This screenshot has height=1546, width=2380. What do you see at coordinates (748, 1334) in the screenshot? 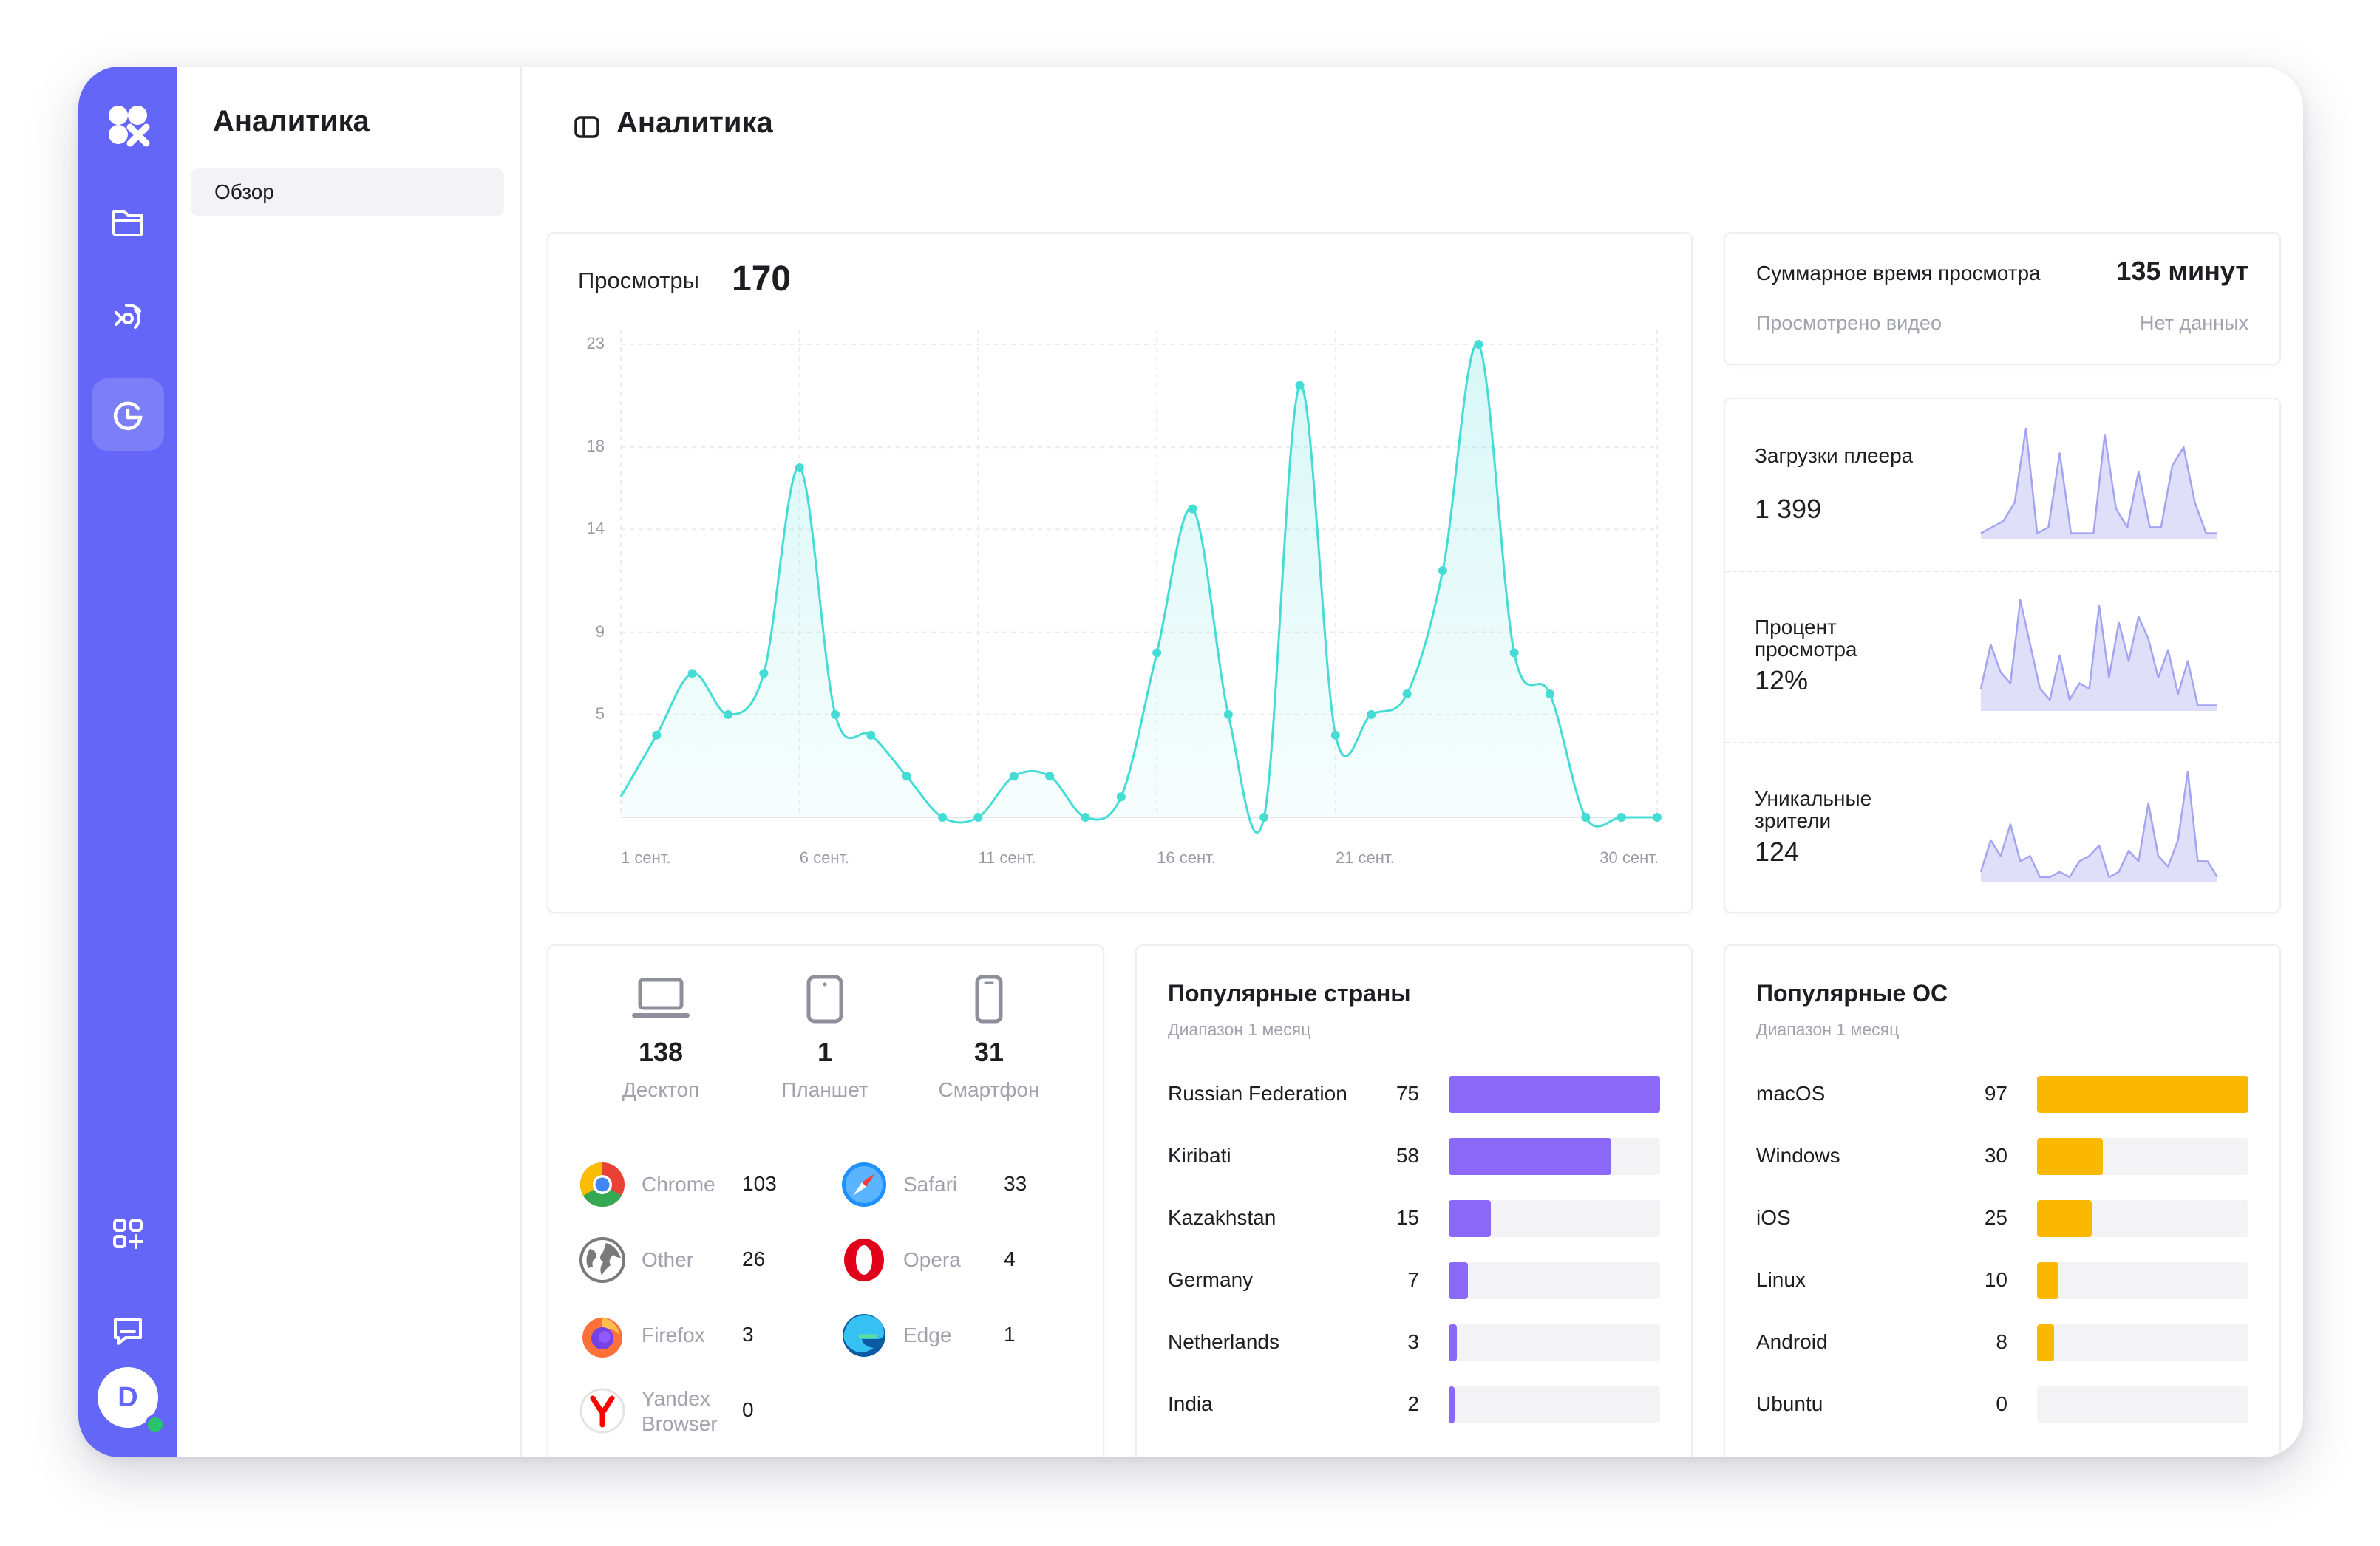
I see `browser-count: 3` at bounding box center [748, 1334].